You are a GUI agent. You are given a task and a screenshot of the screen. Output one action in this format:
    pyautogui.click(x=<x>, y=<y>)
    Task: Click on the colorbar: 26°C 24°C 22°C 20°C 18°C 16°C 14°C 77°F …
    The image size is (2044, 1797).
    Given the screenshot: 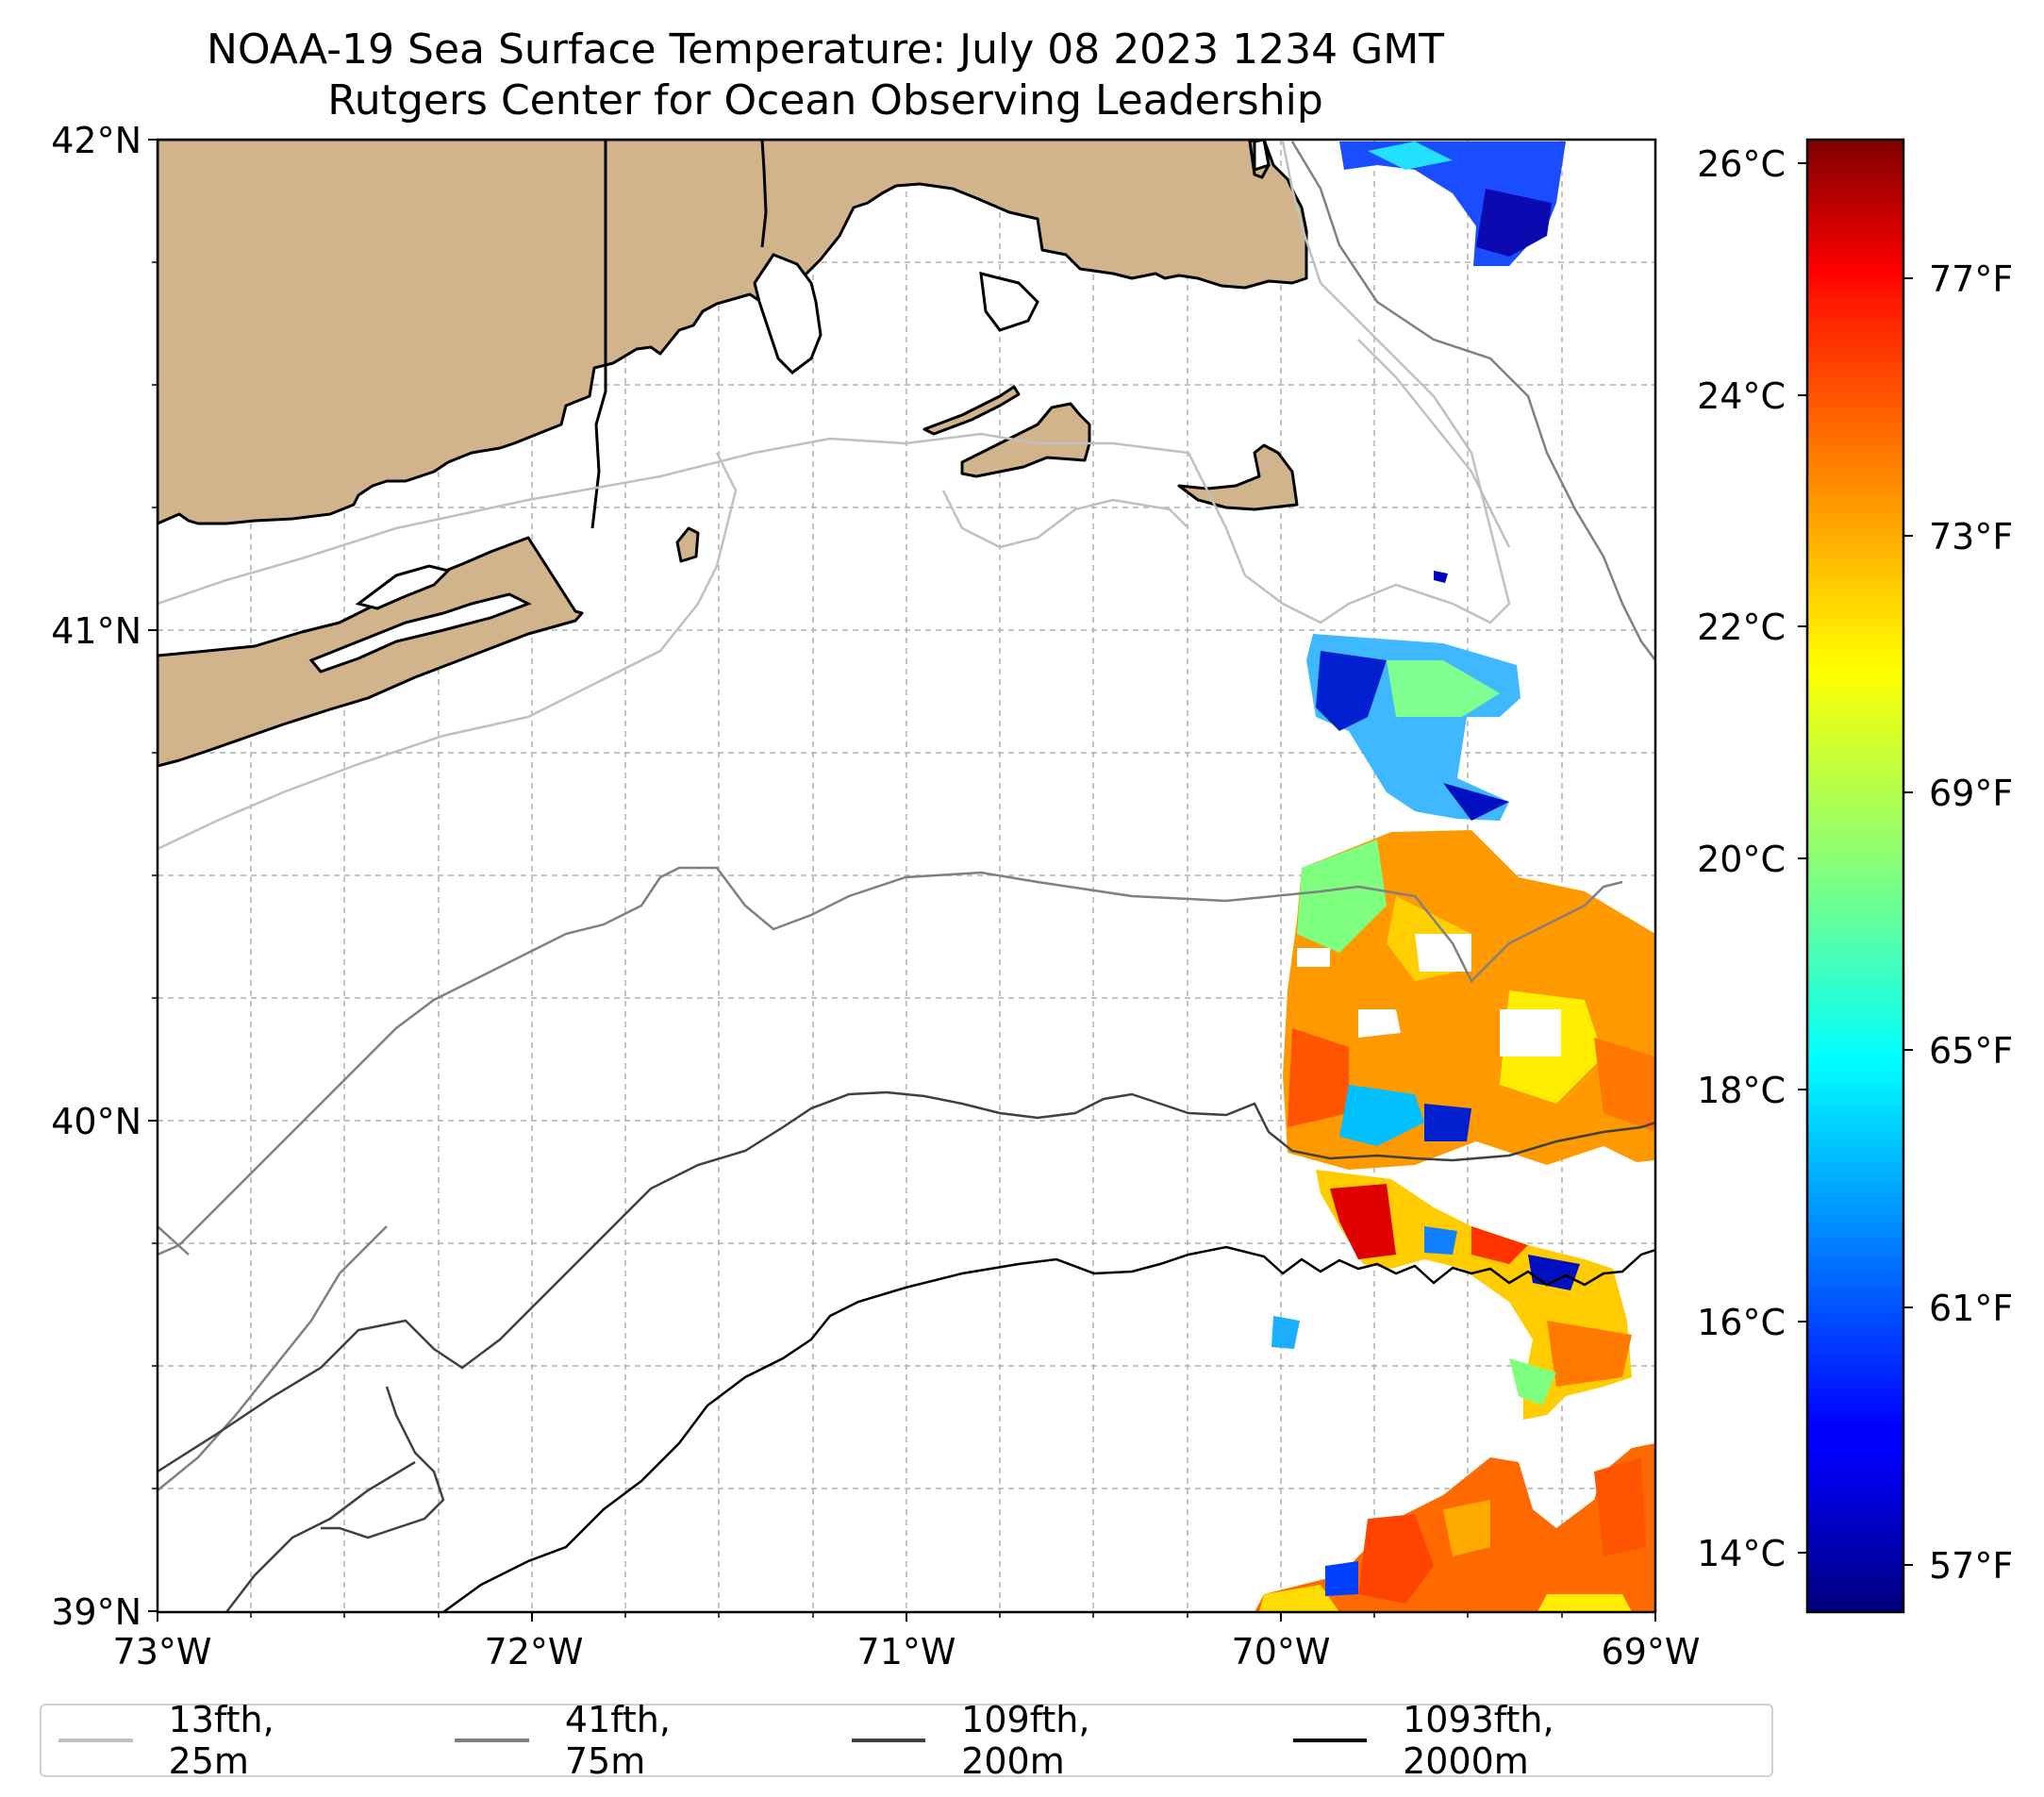 What is the action you would take?
    pyautogui.click(x=1855, y=876)
    